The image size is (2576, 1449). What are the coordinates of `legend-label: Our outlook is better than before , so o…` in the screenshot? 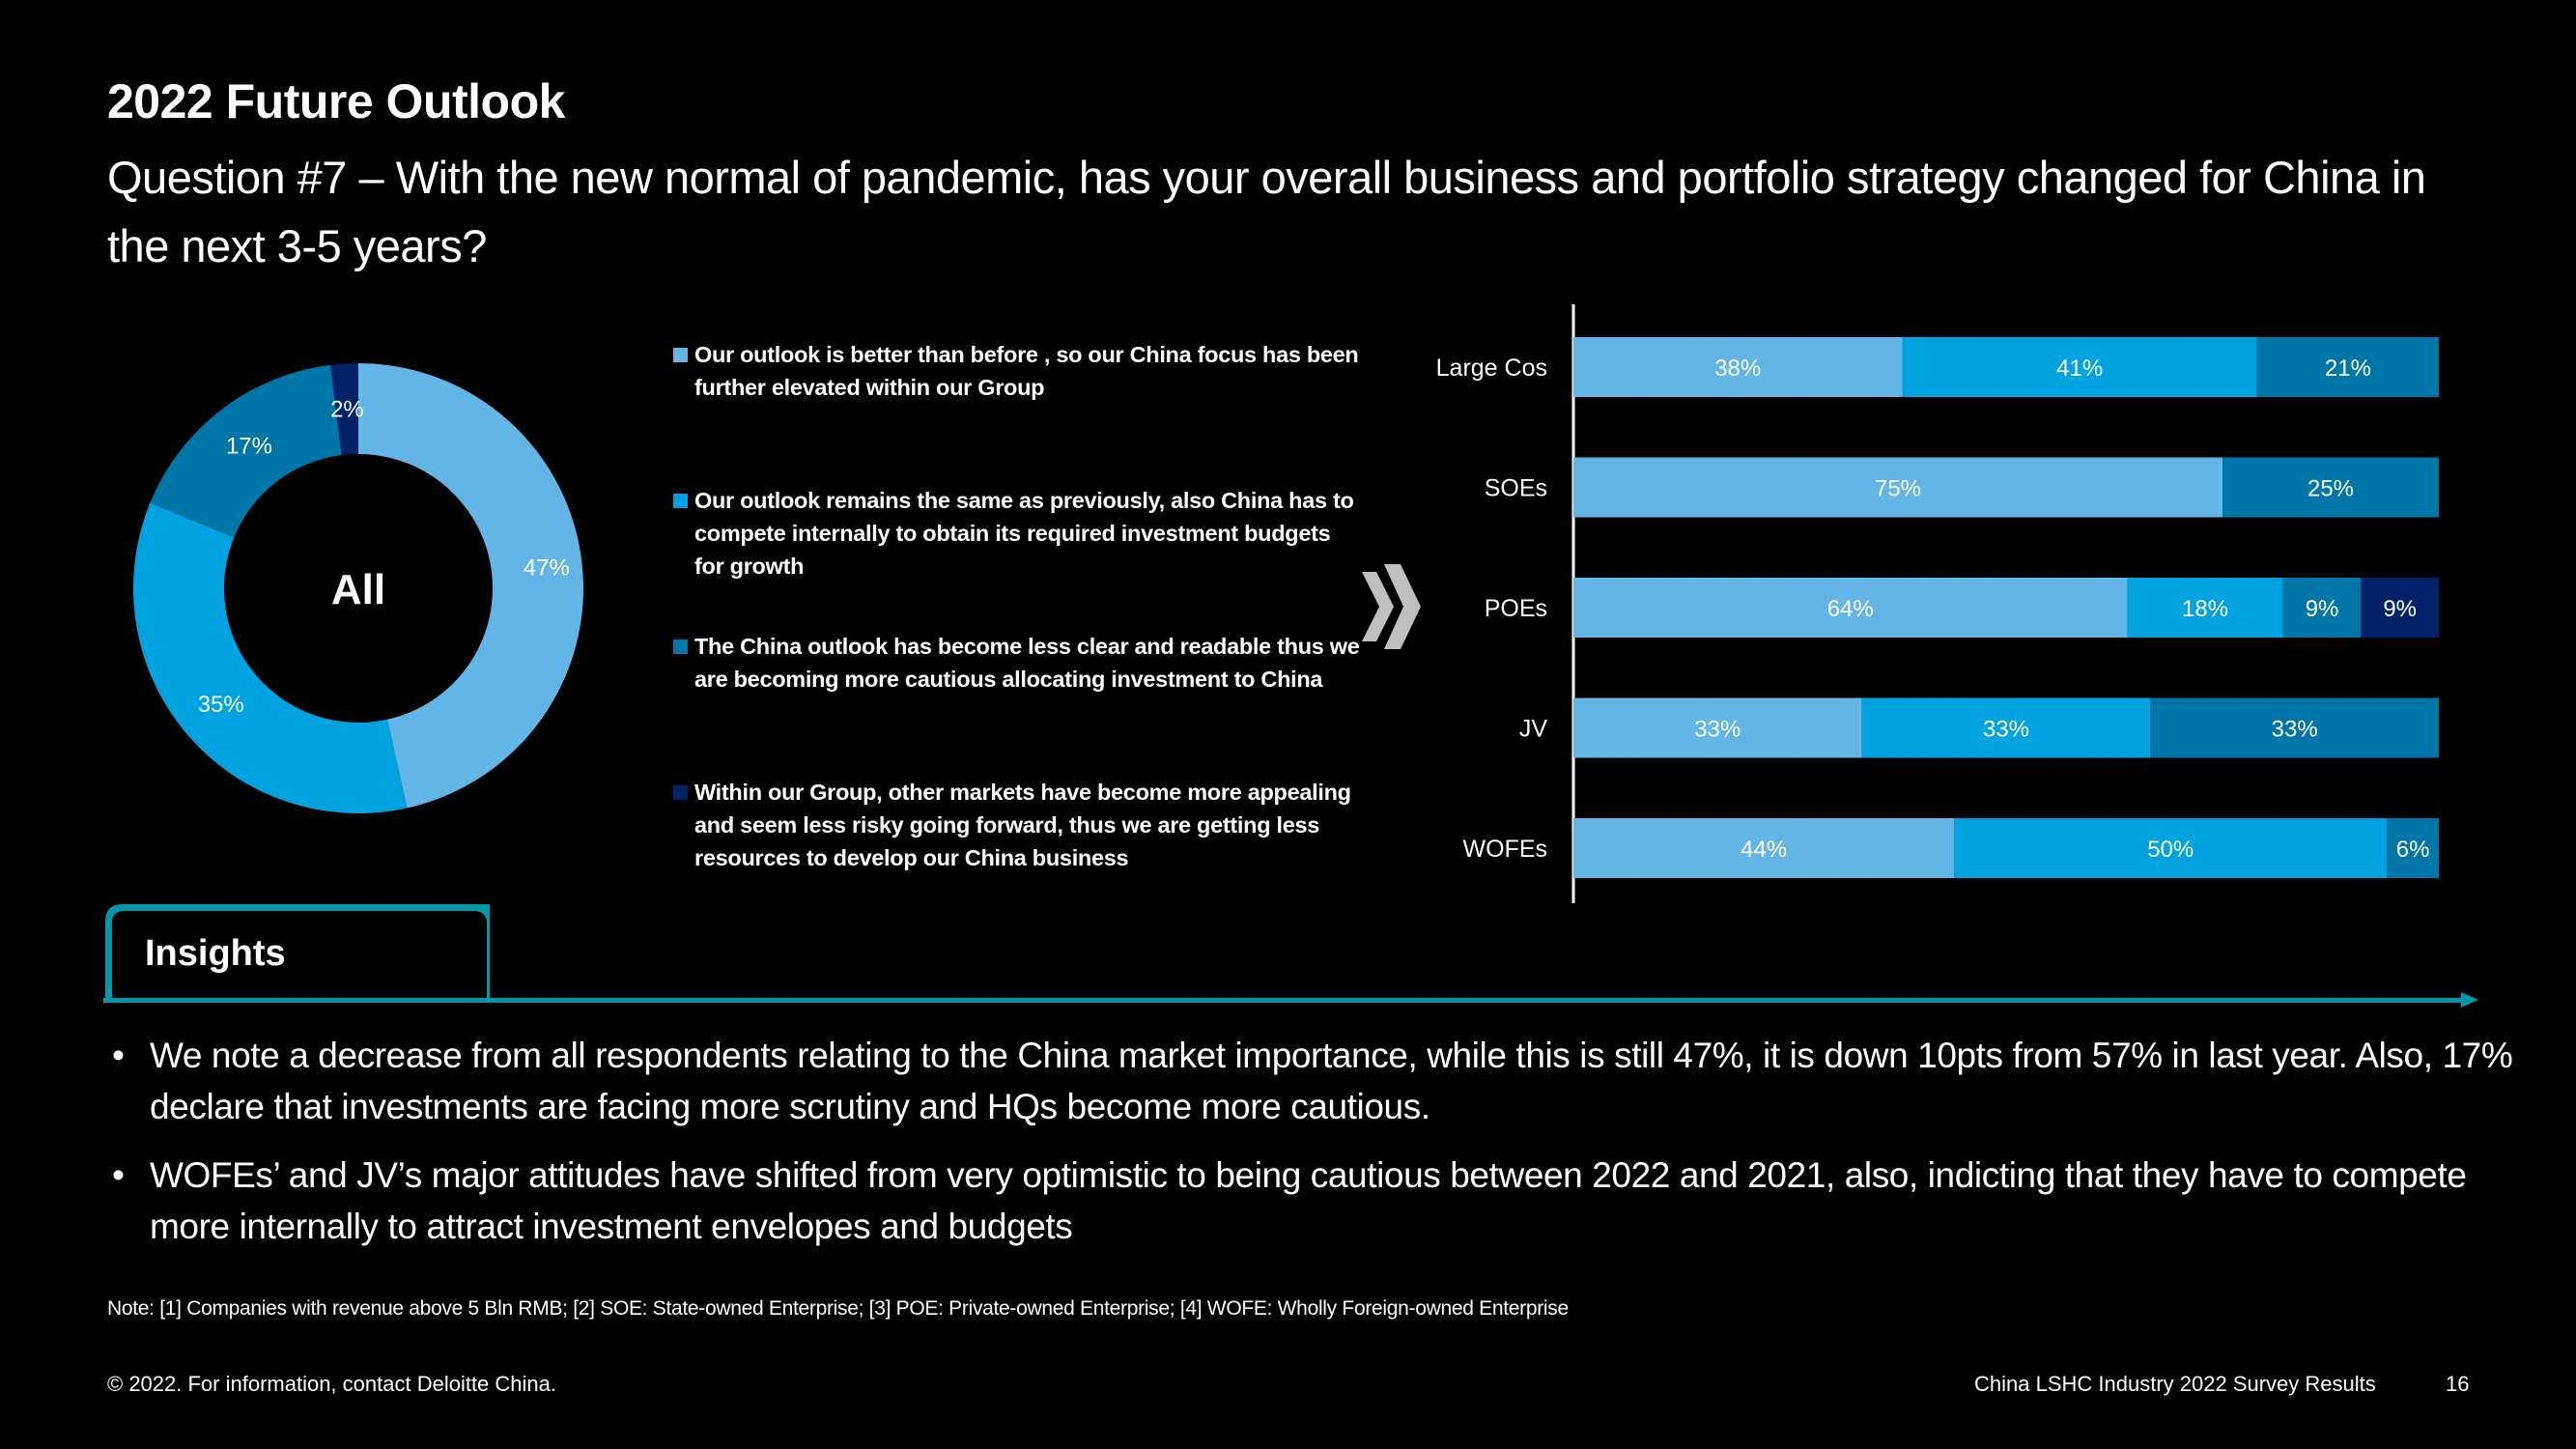 It's located at (1026, 371).